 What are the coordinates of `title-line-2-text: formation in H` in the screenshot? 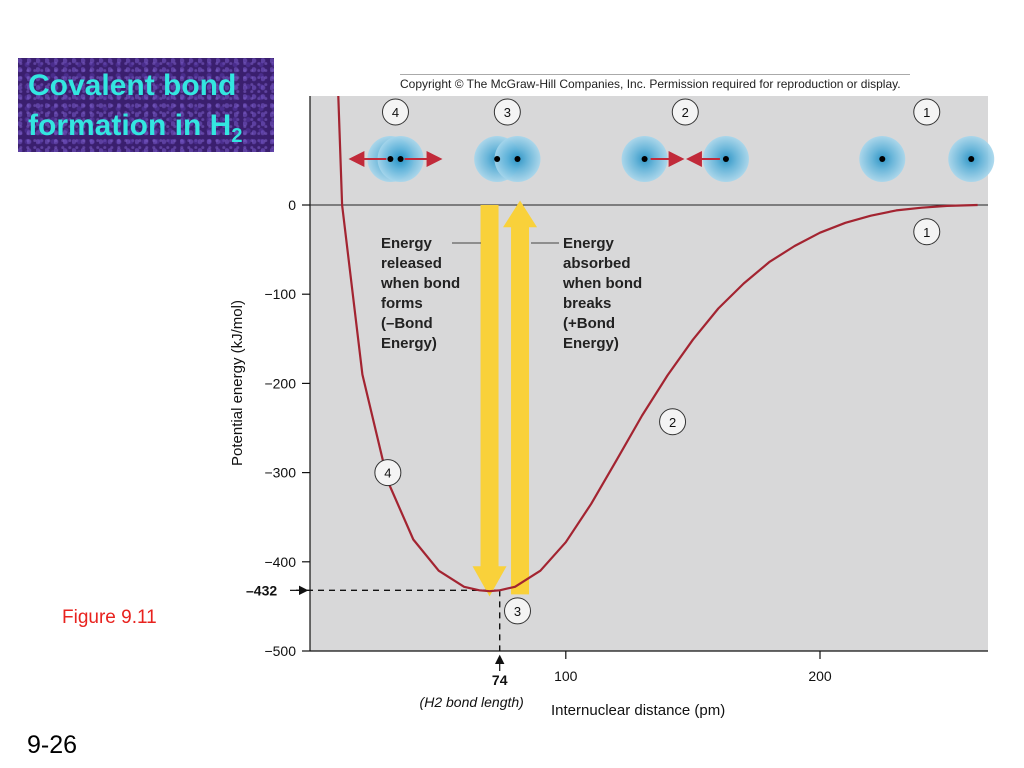 It's located at (130, 125).